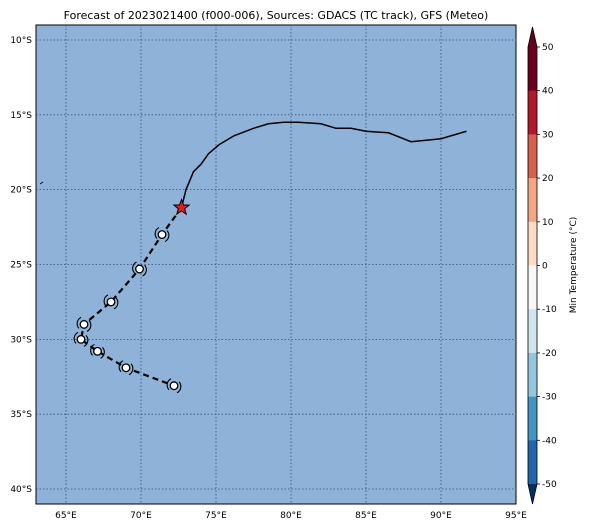 The height and width of the screenshot is (528, 591). What do you see at coordinates (574, 265) in the screenshot?
I see `colorbar-label: Min Temperature (°C)` at bounding box center [574, 265].